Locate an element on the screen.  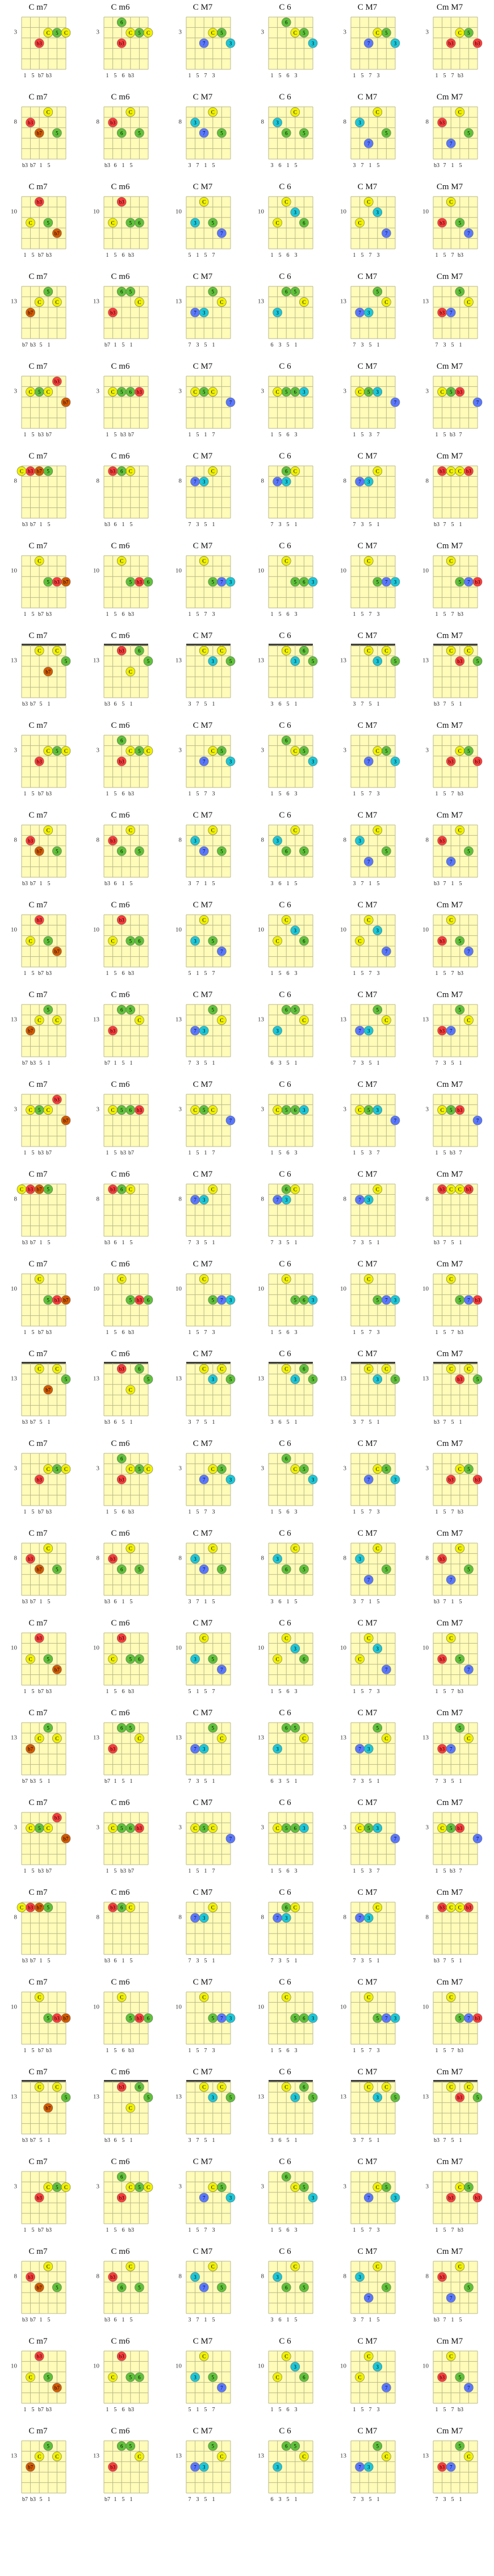
interval-label: b7 is located at coordinates (107, 345).